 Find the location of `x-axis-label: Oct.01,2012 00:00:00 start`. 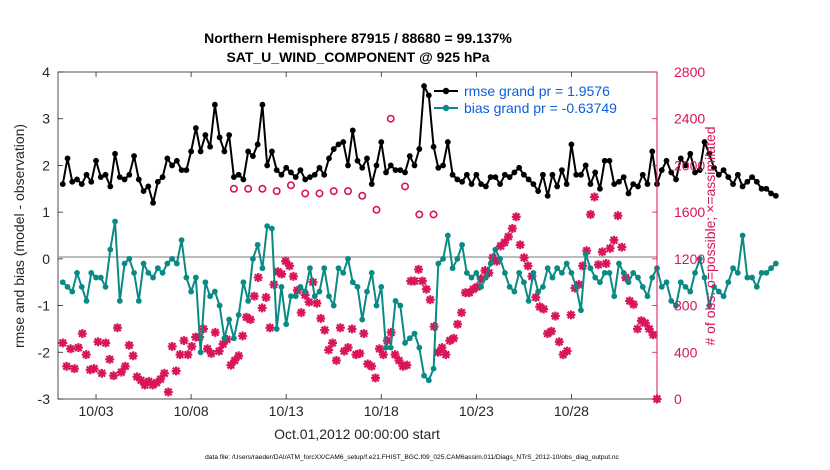

x-axis-label: Oct.01,2012 00:00:00 start is located at coordinates (357, 434).